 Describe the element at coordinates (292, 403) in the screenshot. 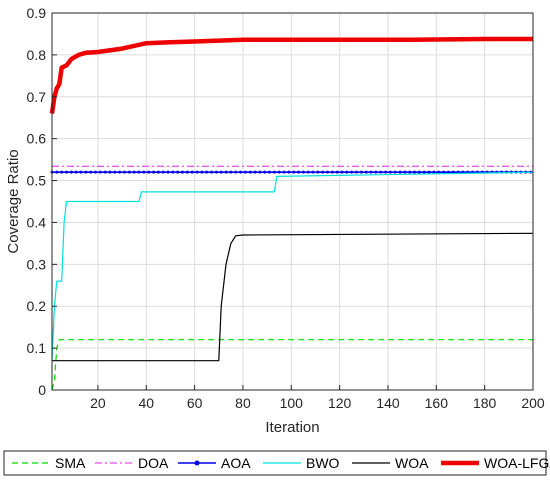

I see `x-tick-label: 100` at that location.